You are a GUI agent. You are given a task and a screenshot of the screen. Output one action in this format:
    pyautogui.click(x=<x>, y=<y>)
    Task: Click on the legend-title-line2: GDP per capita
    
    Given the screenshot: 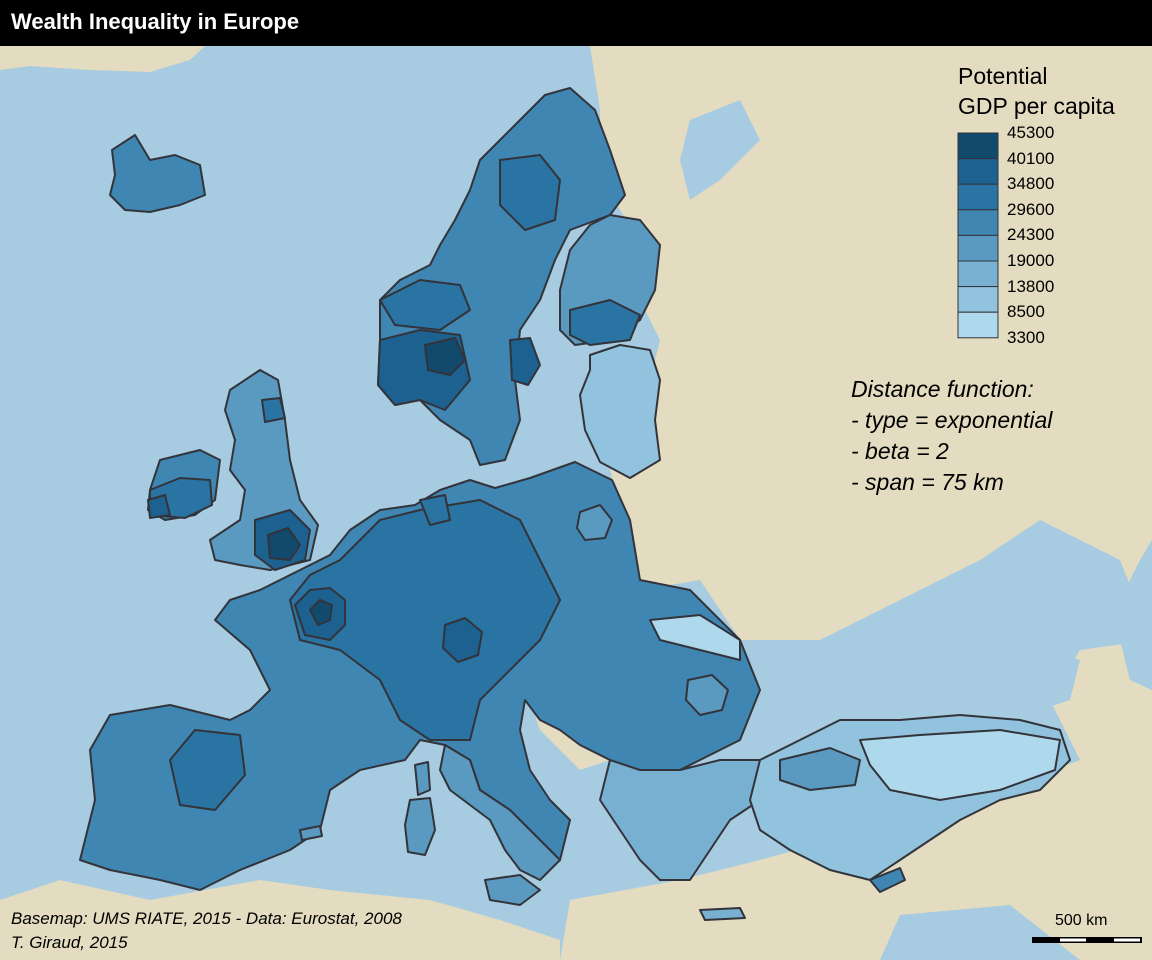 What is the action you would take?
    pyautogui.click(x=1036, y=106)
    